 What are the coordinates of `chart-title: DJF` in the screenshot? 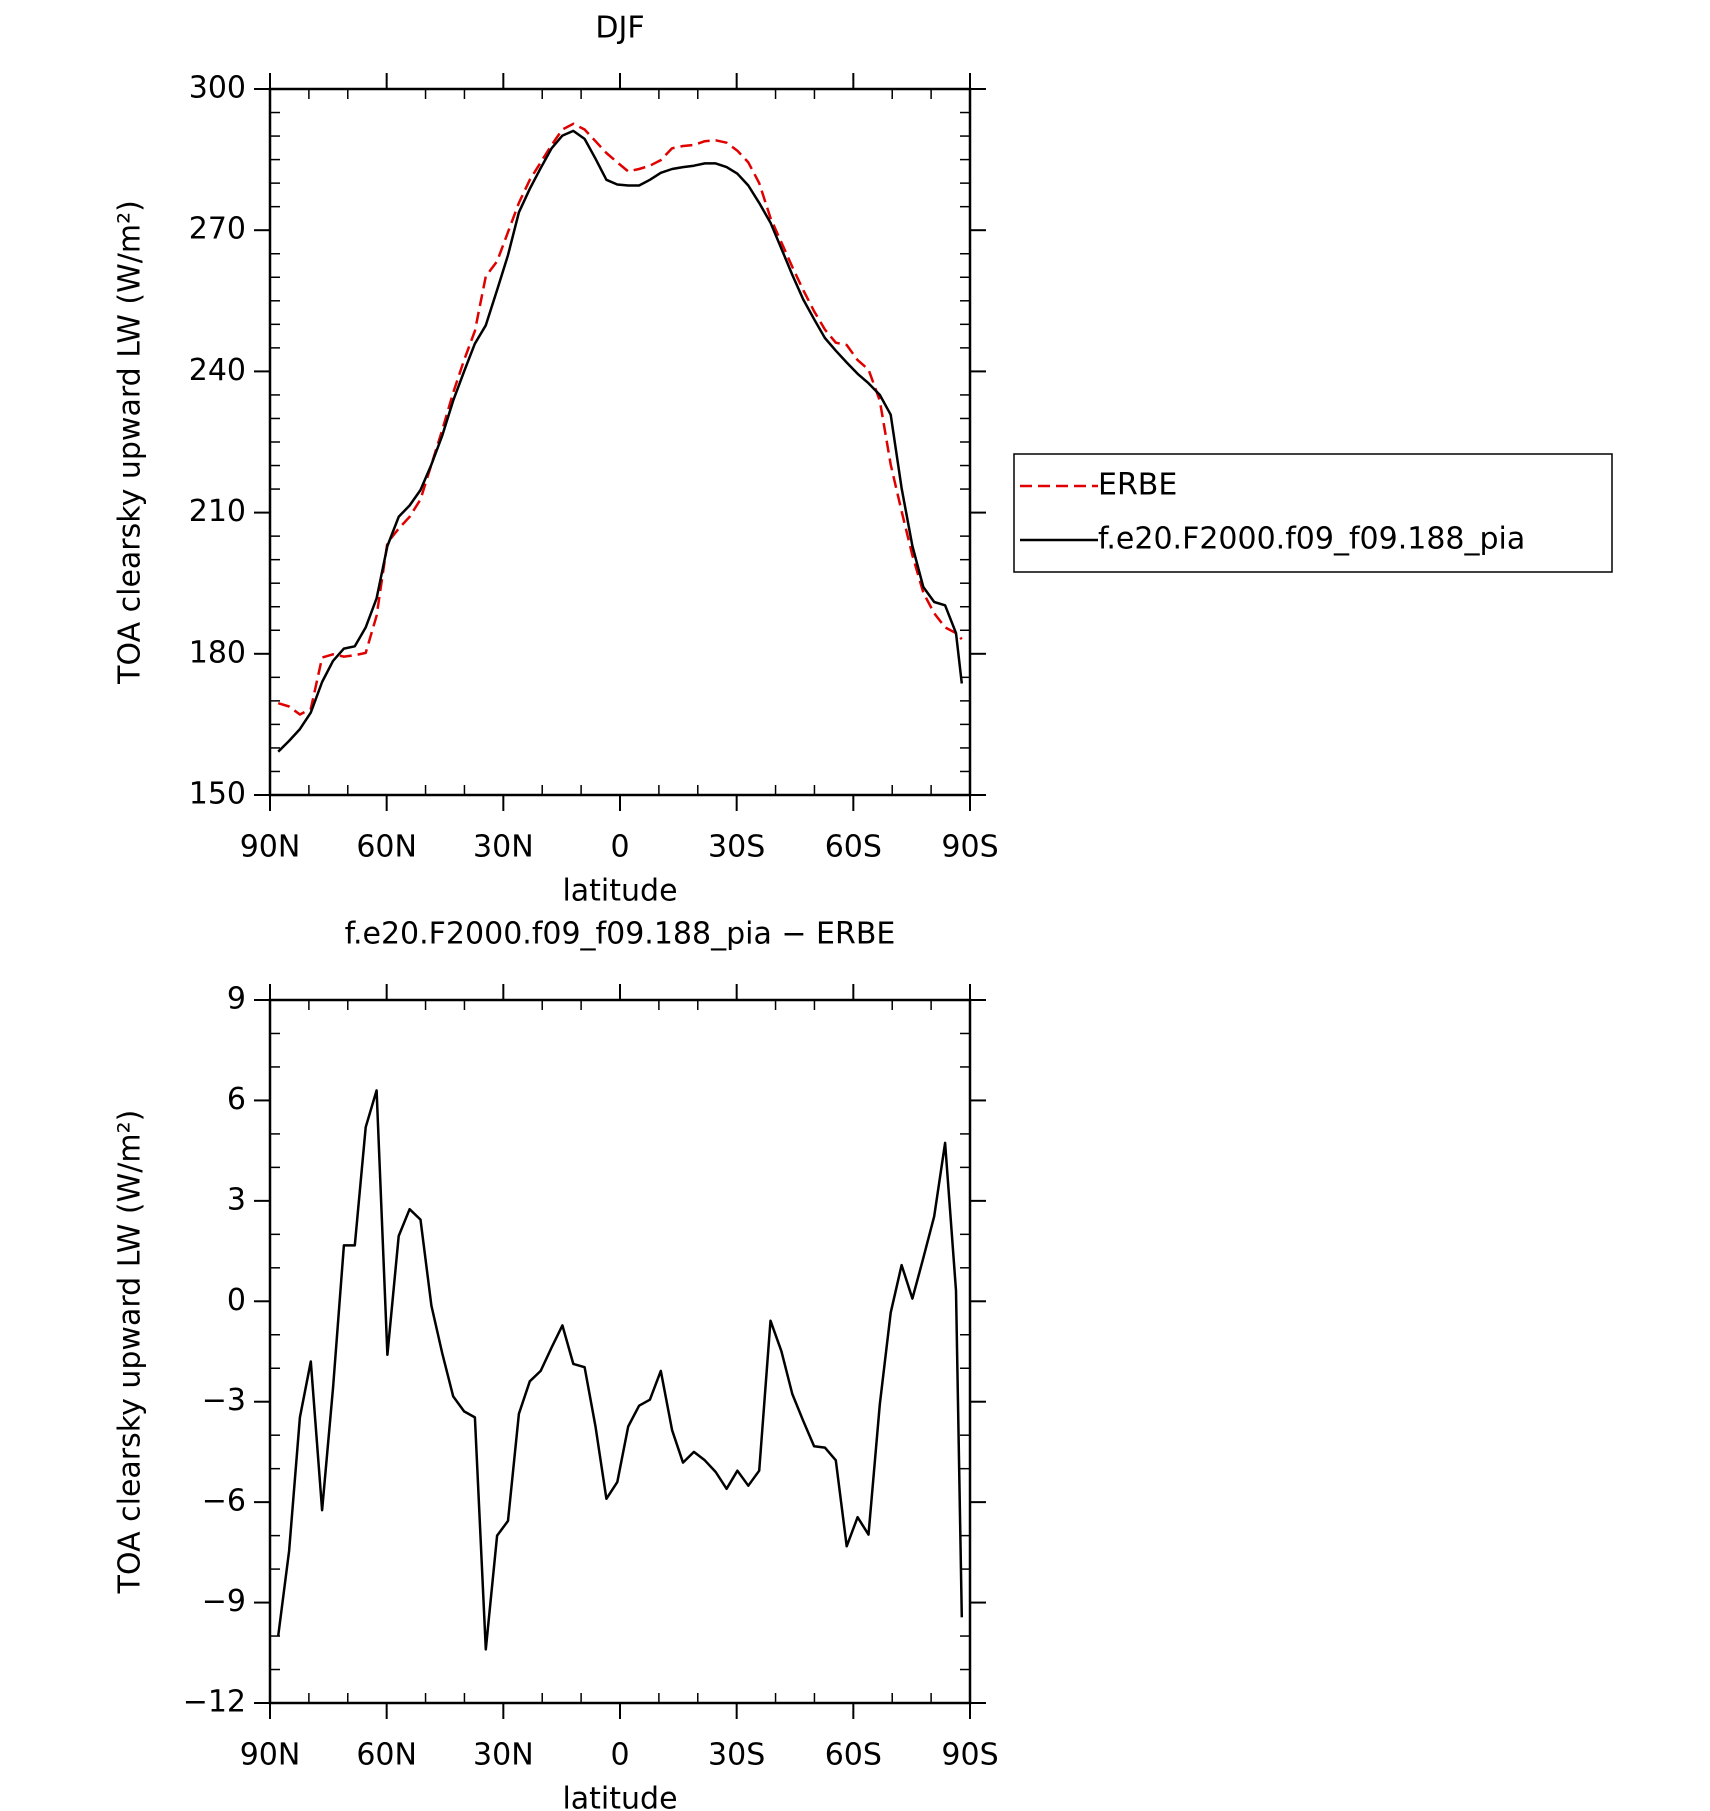 It's located at (619, 28).